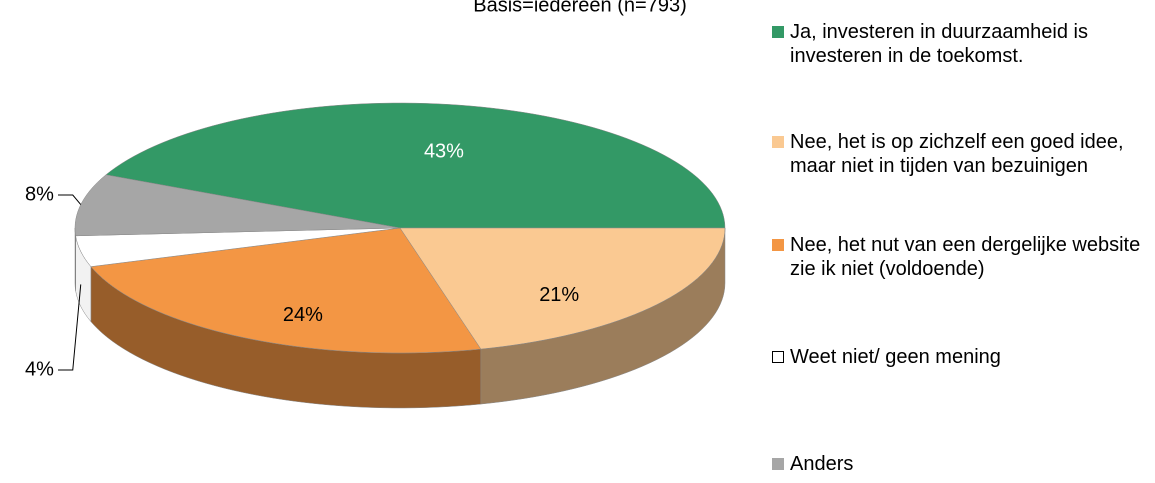  Describe the element at coordinates (39, 194) in the screenshot. I see `data-label: 8%` at that location.